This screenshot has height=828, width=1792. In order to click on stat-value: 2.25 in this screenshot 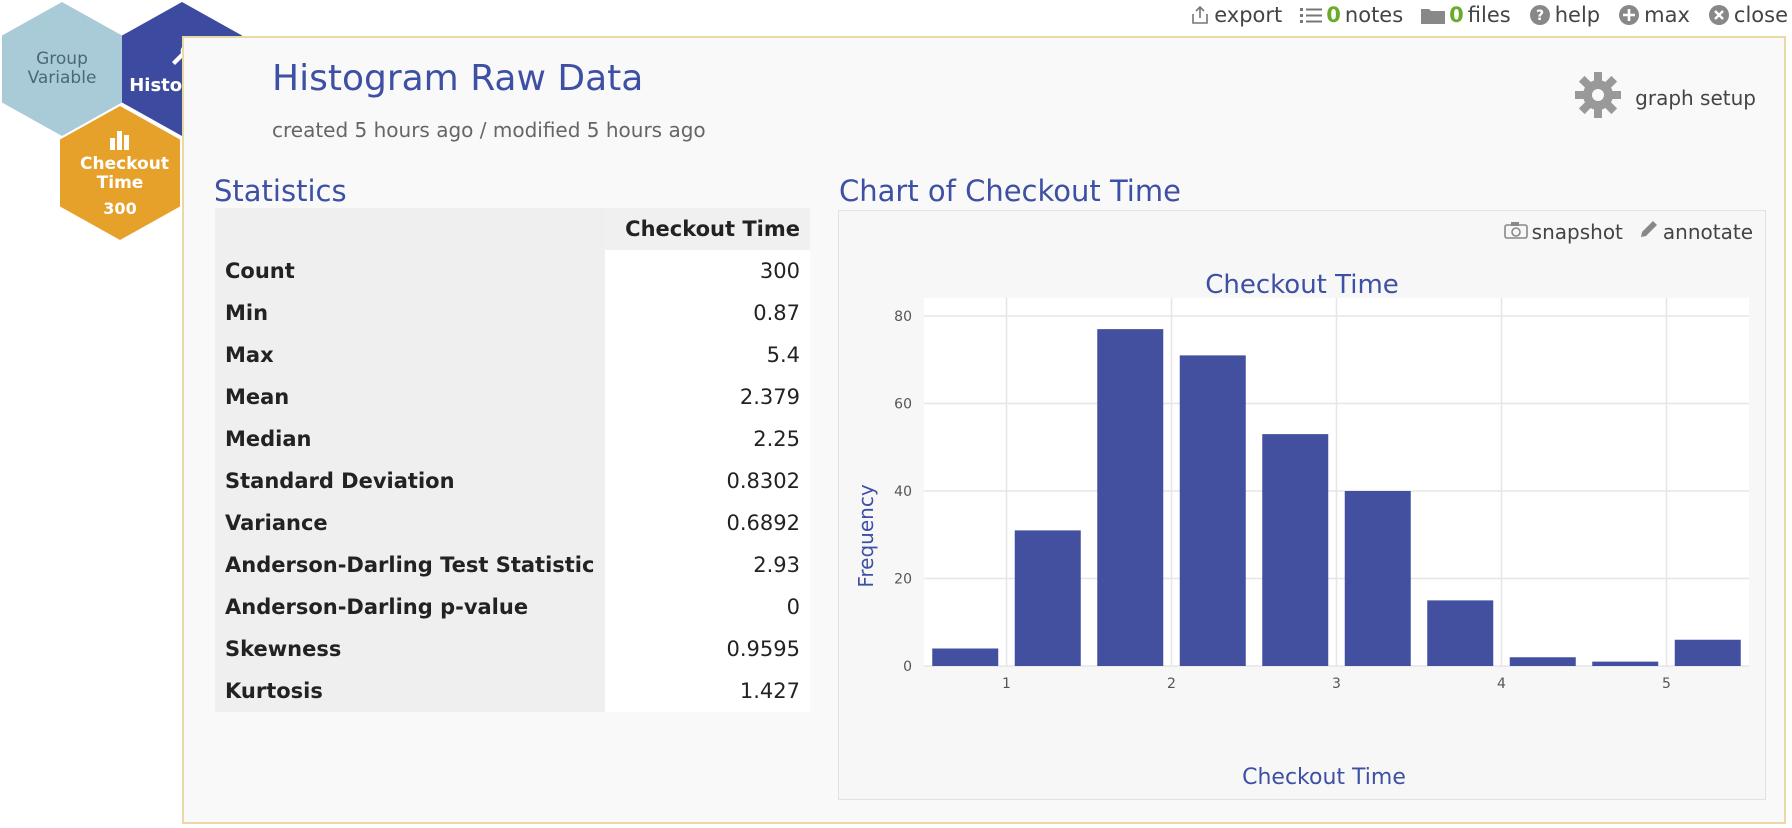, I will do `click(707, 439)`.